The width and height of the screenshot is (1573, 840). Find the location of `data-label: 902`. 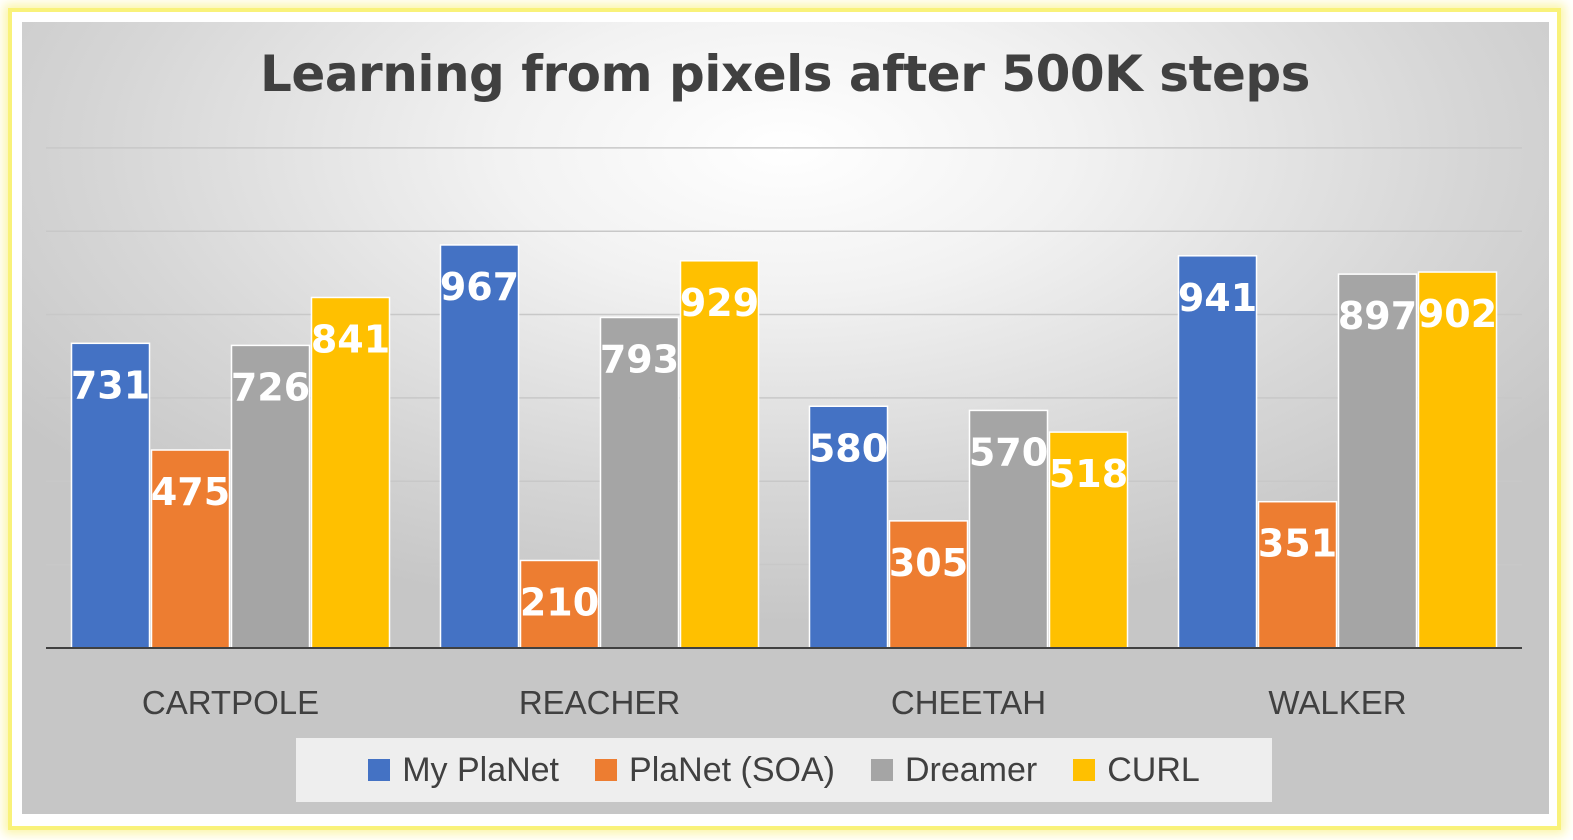

data-label: 902 is located at coordinates (1457, 314).